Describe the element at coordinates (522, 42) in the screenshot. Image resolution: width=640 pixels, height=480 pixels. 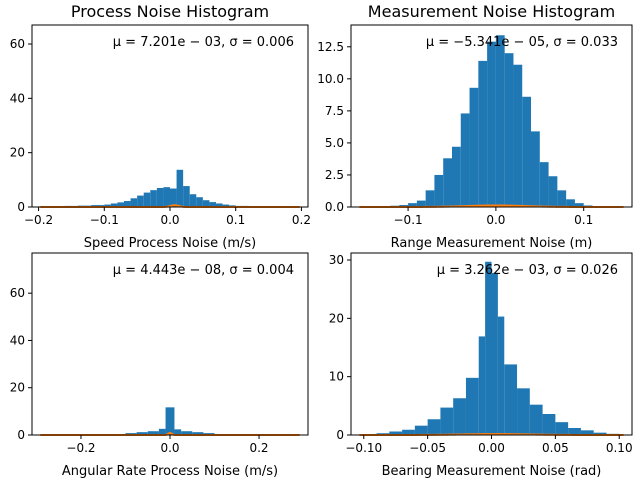
I see `stats-annotation: μ = −5.341e − 05, σ = 0.033` at that location.